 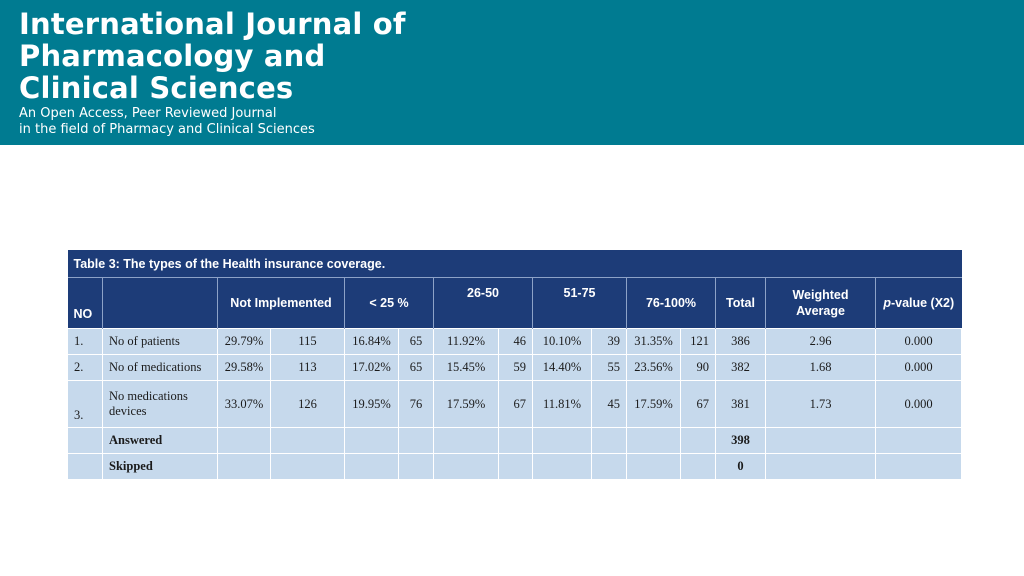 I want to click on cell-26-n: 59, so click(x=515, y=367).